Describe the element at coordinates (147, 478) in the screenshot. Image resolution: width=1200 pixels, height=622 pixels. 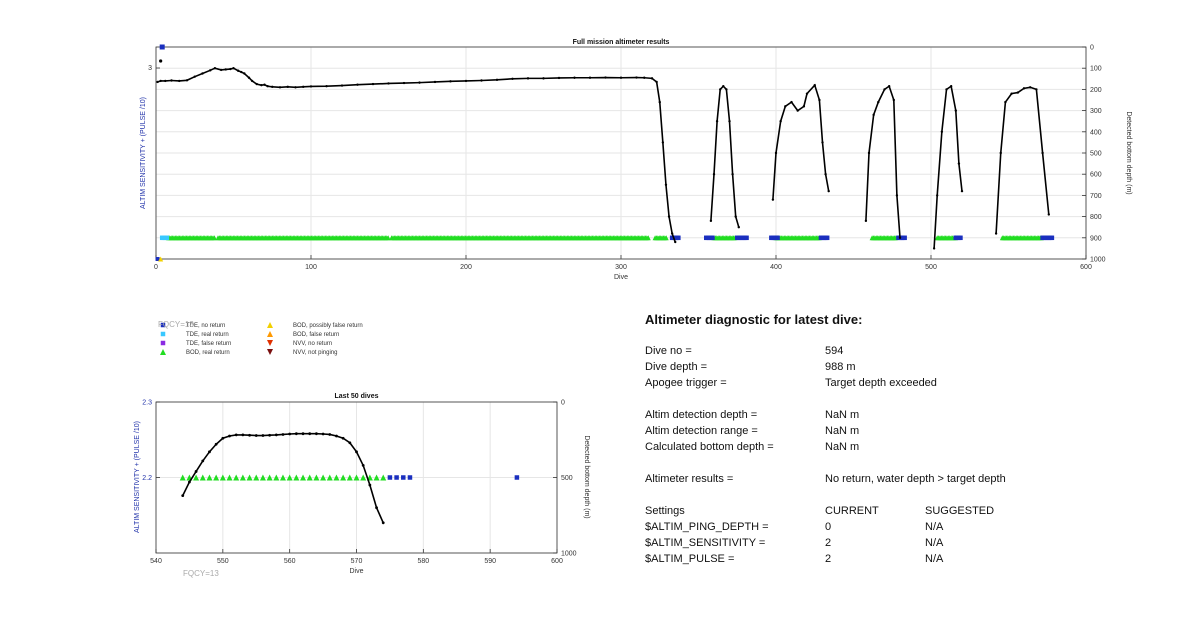
I see `y-left-tick-label: 2.2` at that location.